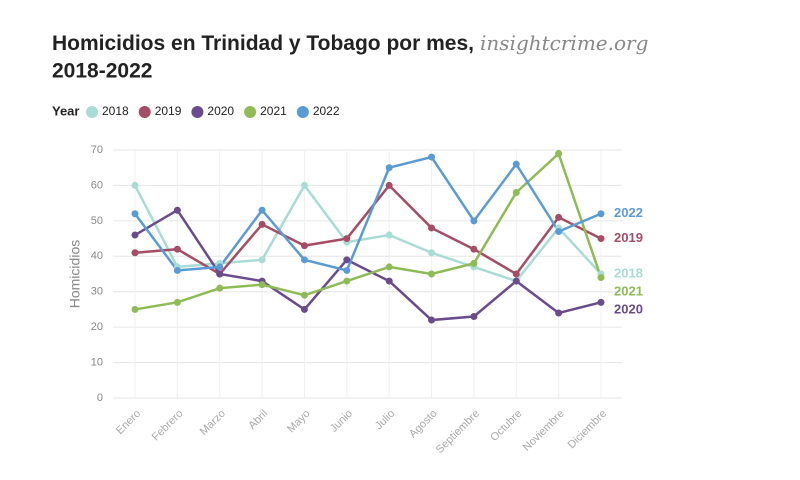 This screenshot has width=800, height=480. I want to click on y-tick-label: 60, so click(97, 185).